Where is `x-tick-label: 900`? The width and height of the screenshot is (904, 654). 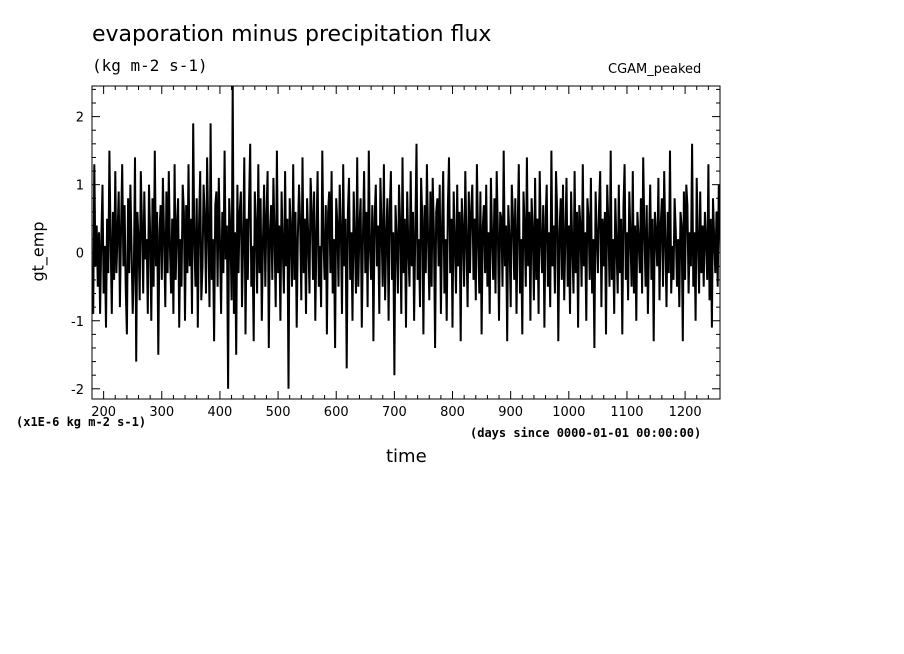 x-tick-label: 900 is located at coordinates (510, 412).